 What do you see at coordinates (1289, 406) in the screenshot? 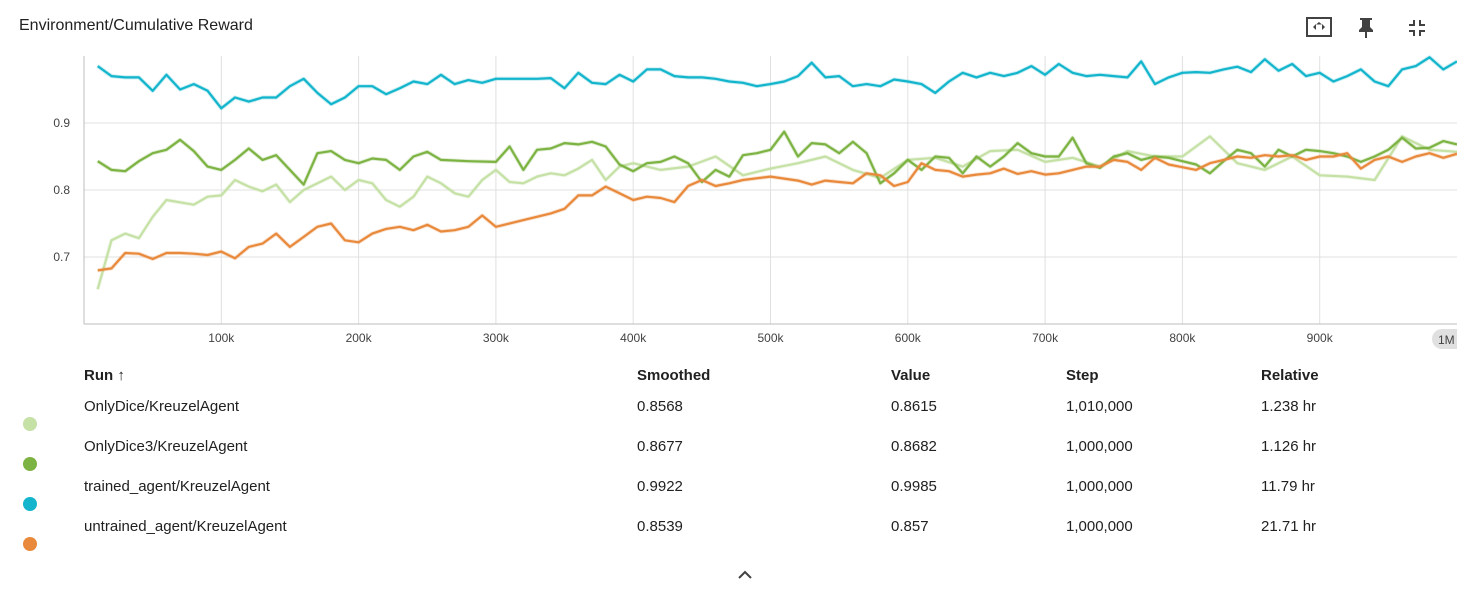
I see `relative-time: 1.238 hr` at bounding box center [1289, 406].